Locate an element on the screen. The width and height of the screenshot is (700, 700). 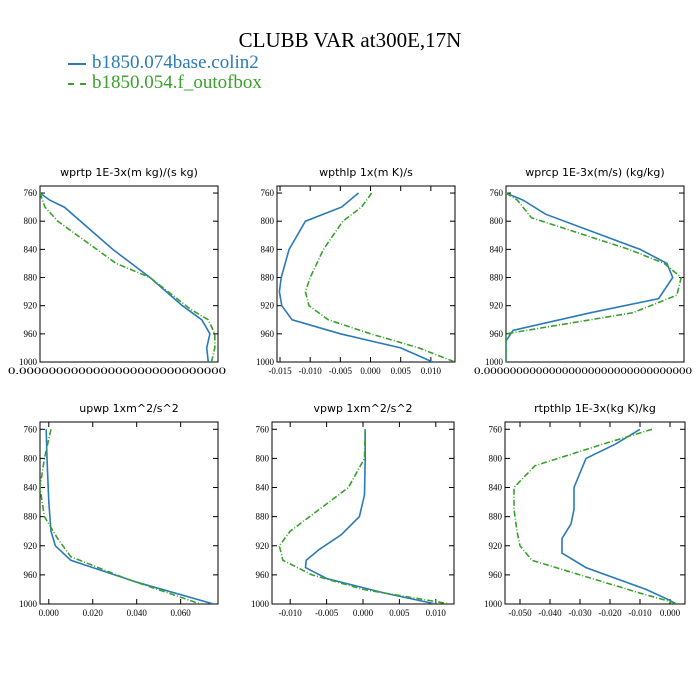
x-tick-label: 0.020 is located at coordinates (93, 613).